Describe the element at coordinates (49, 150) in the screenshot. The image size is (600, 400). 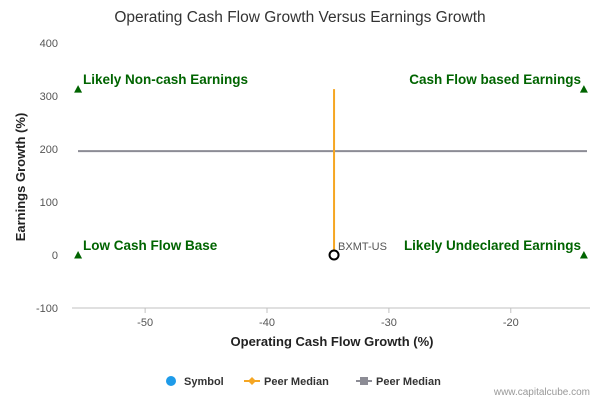
I see `y-tick-label: 200` at that location.